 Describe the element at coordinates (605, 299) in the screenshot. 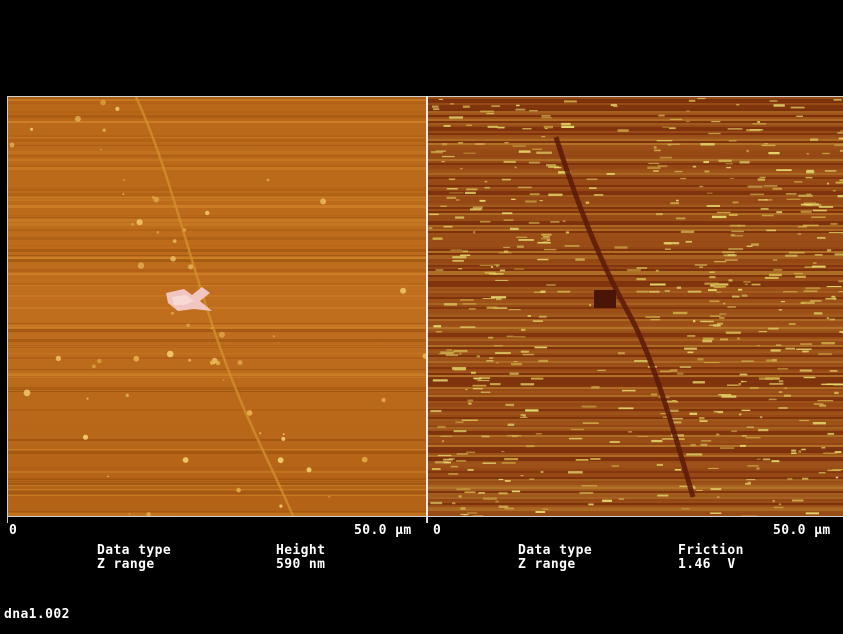

I see `friction-dark-particle` at that location.